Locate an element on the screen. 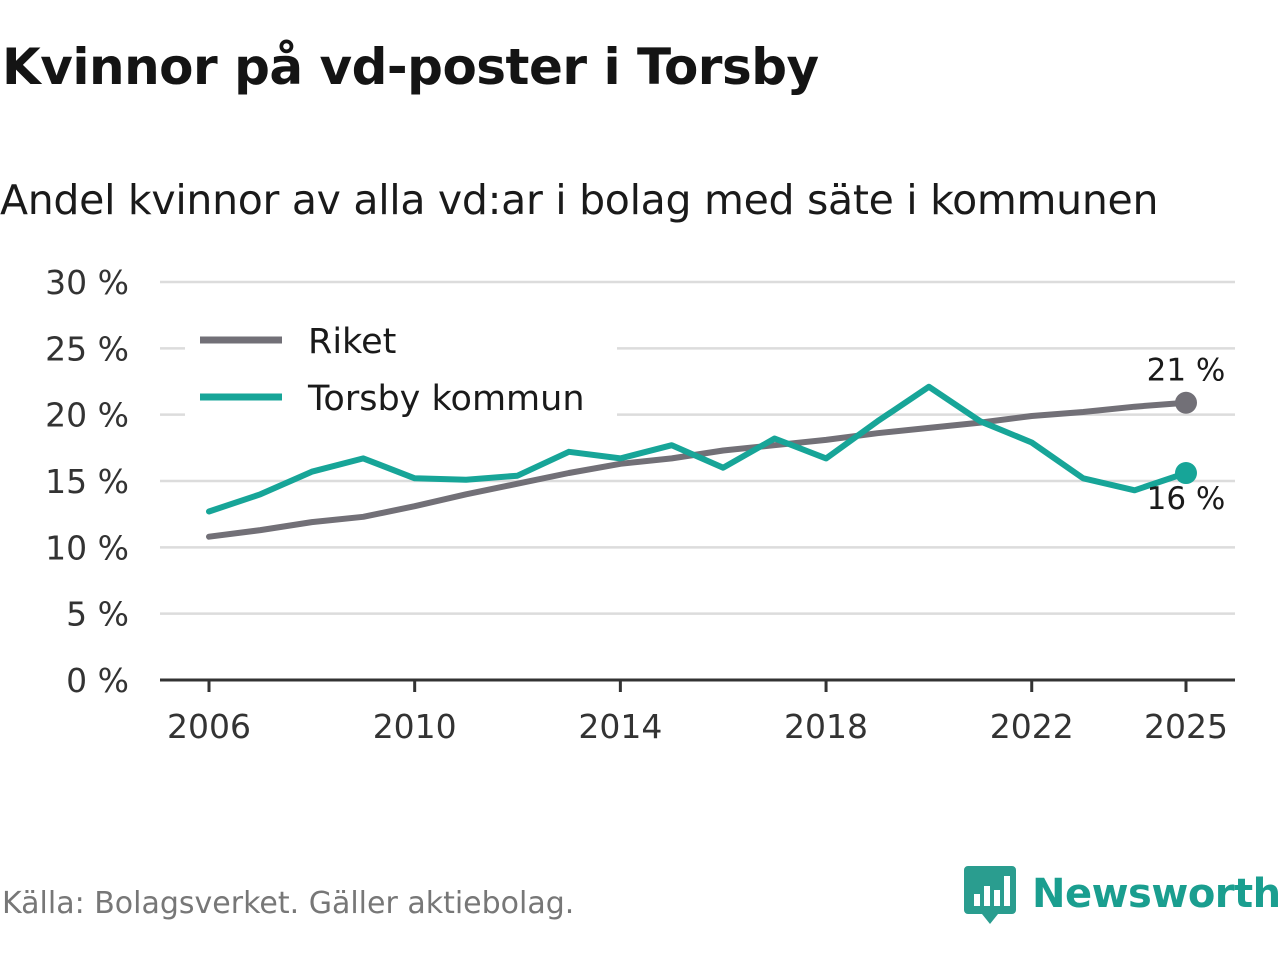 This screenshot has height=960, width=1280. y-axis-labels: 0 % 5 % 10 % 15 % 20 % 25 % 30 % is located at coordinates (87, 481).